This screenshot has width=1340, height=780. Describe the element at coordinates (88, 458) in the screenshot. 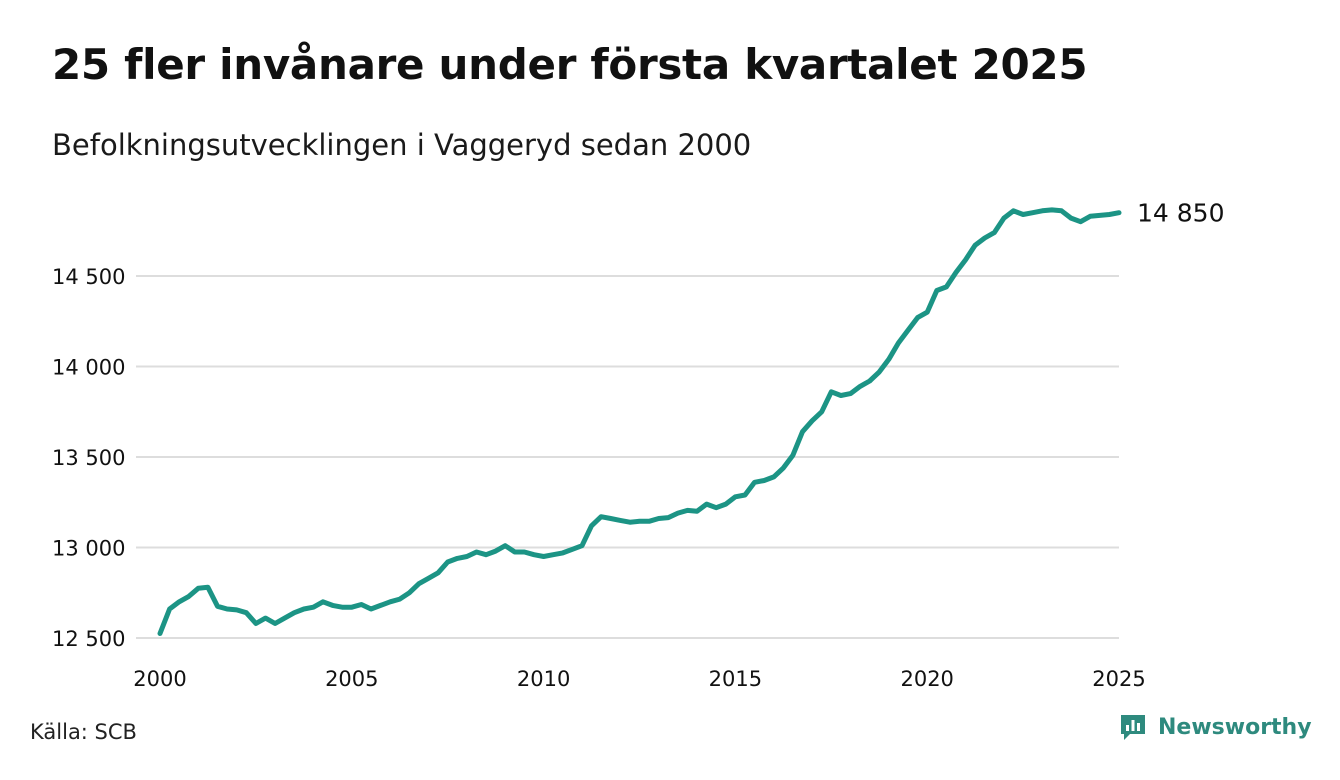

I see `y-tick-label: 13 500` at that location.